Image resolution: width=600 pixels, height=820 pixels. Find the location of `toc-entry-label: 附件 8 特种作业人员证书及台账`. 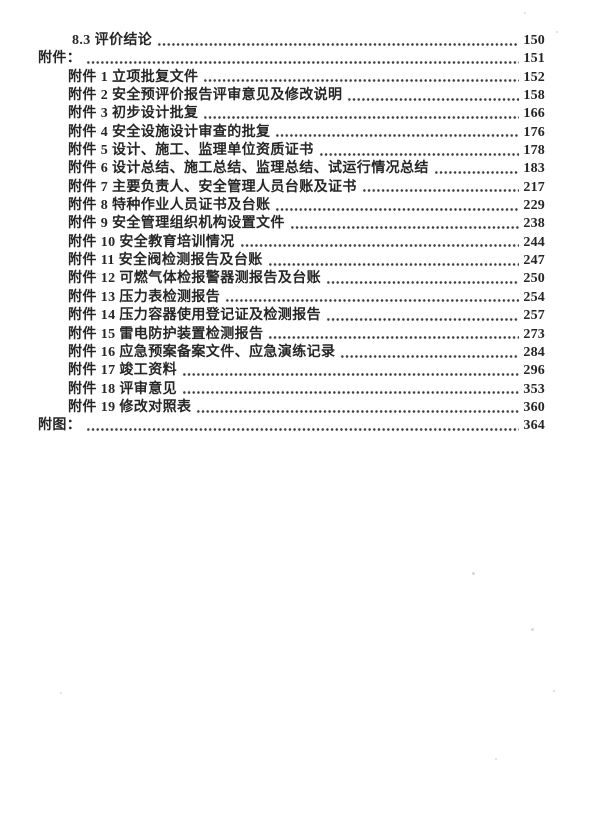

toc-entry-label: 附件 8 特种作业人员证书及台账 is located at coordinates (169, 206).